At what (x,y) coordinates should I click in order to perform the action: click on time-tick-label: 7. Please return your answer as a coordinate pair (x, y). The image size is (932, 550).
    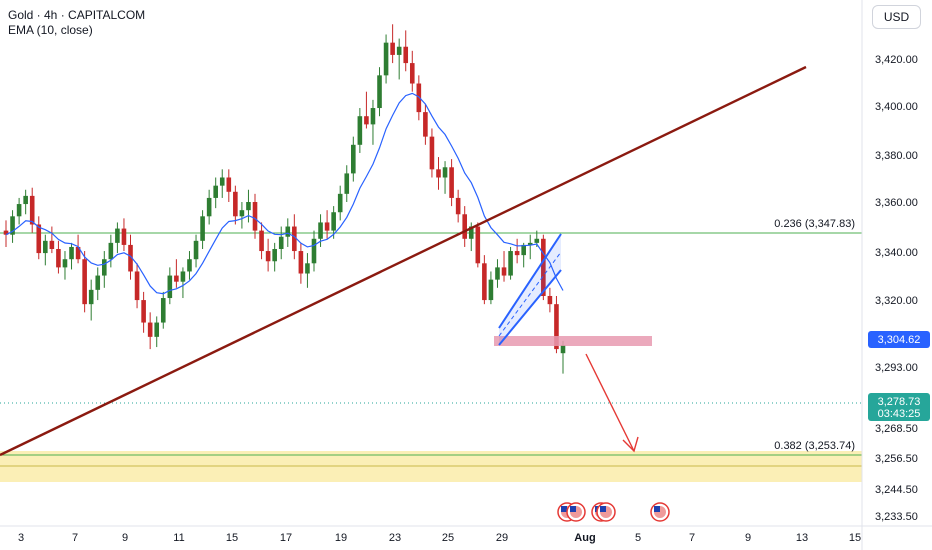
    Looking at the image, I should click on (75, 538).